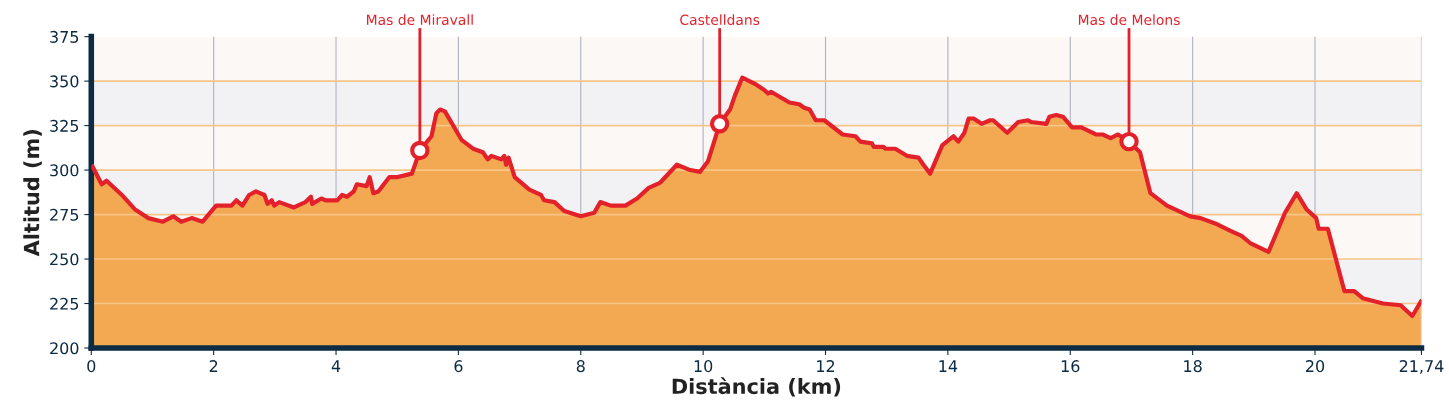 This screenshot has width=1449, height=407. I want to click on annotation: Castelldans, so click(720, 20).